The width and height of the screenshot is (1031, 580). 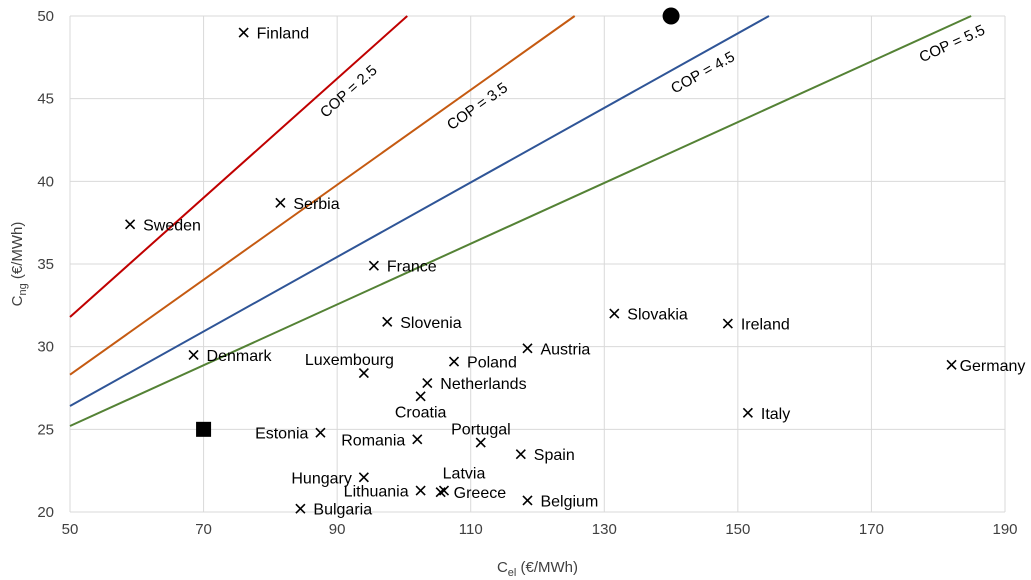 What do you see at coordinates (19, 264) in the screenshot?
I see `y-axis-title: Cng (€/MWh)` at bounding box center [19, 264].